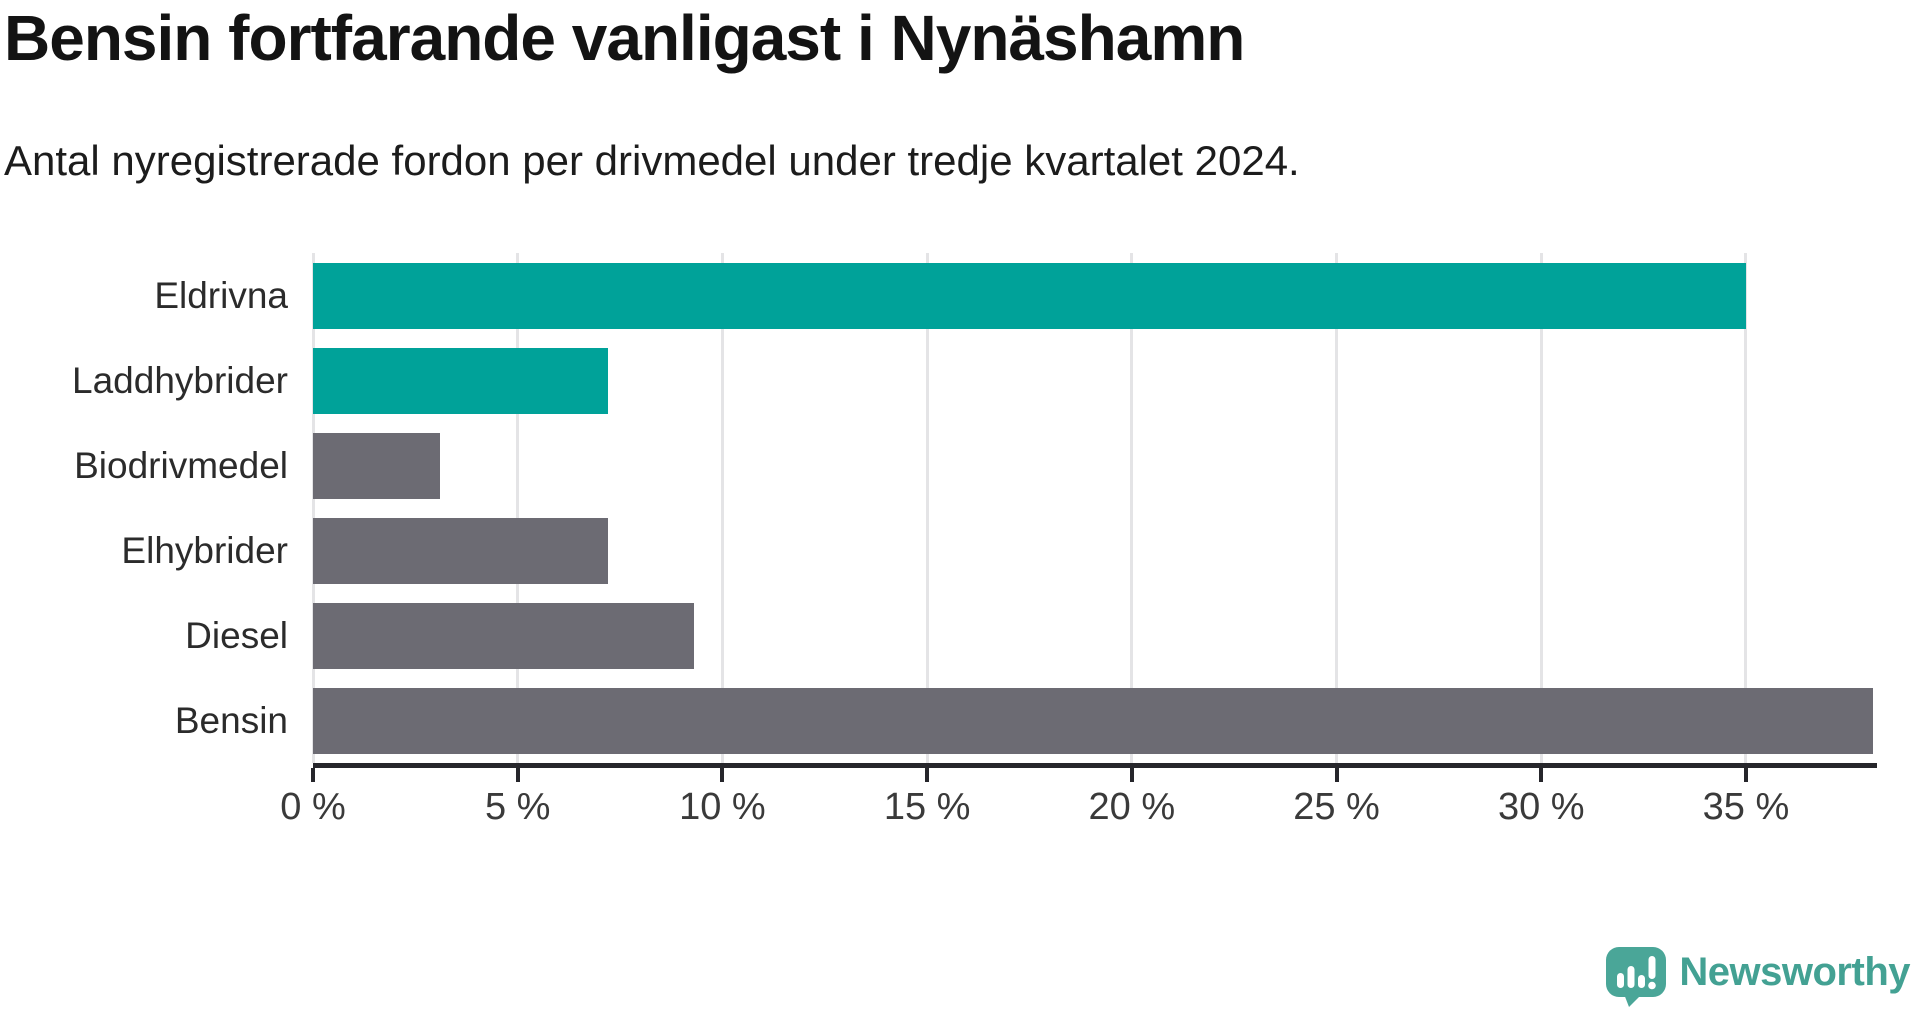 This screenshot has width=1920, height=1010. I want to click on bar-bensin, so click(1093, 721).